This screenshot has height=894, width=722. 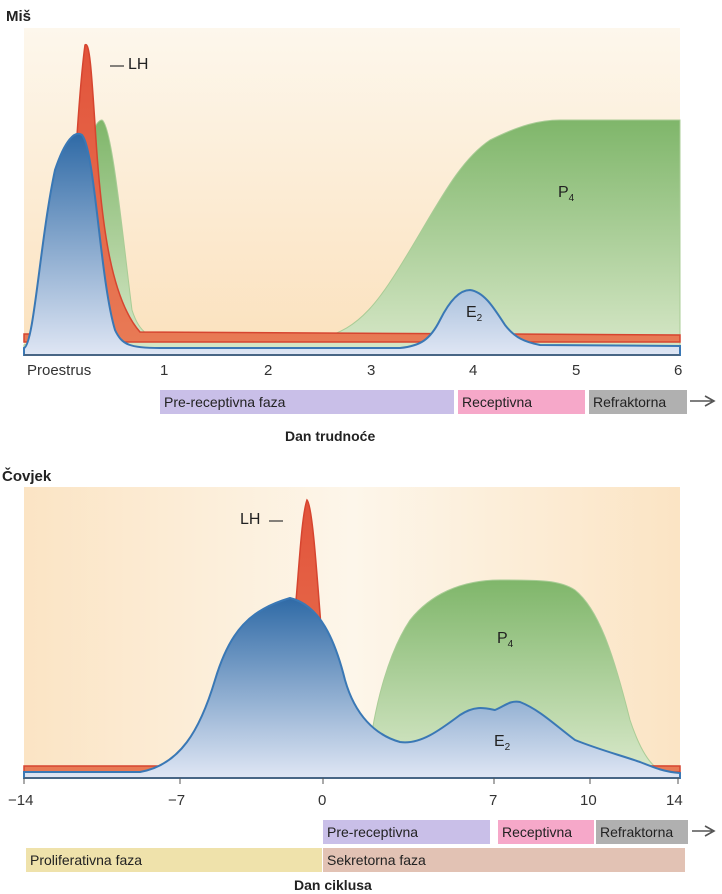 What do you see at coordinates (406, 832) in the screenshot?
I see `human-phase-pre-receptive: Pre-receptivna` at bounding box center [406, 832].